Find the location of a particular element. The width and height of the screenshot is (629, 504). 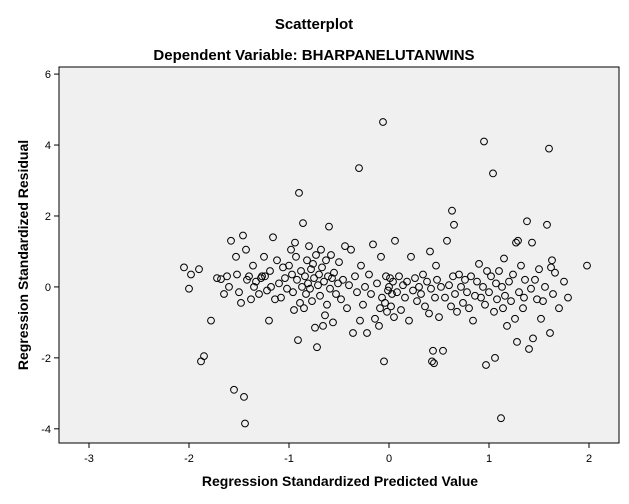

x-tick-label: -2 is located at coordinates (189, 459).